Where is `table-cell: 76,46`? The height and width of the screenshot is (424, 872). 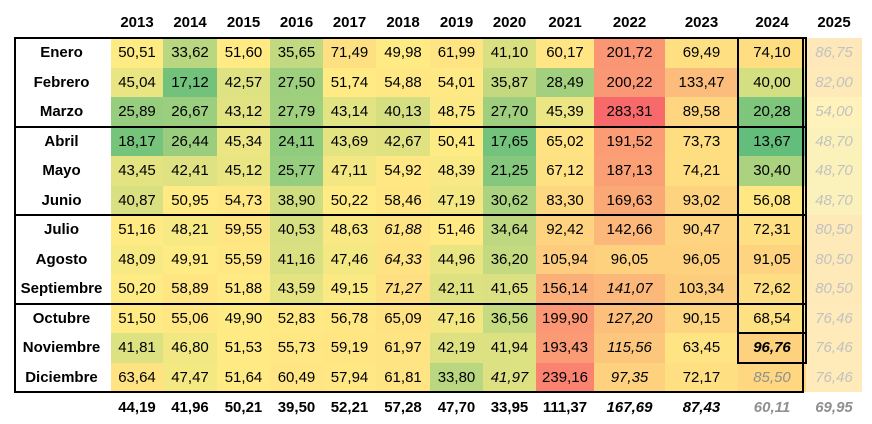 table-cell: 76,46 is located at coordinates (834, 318).